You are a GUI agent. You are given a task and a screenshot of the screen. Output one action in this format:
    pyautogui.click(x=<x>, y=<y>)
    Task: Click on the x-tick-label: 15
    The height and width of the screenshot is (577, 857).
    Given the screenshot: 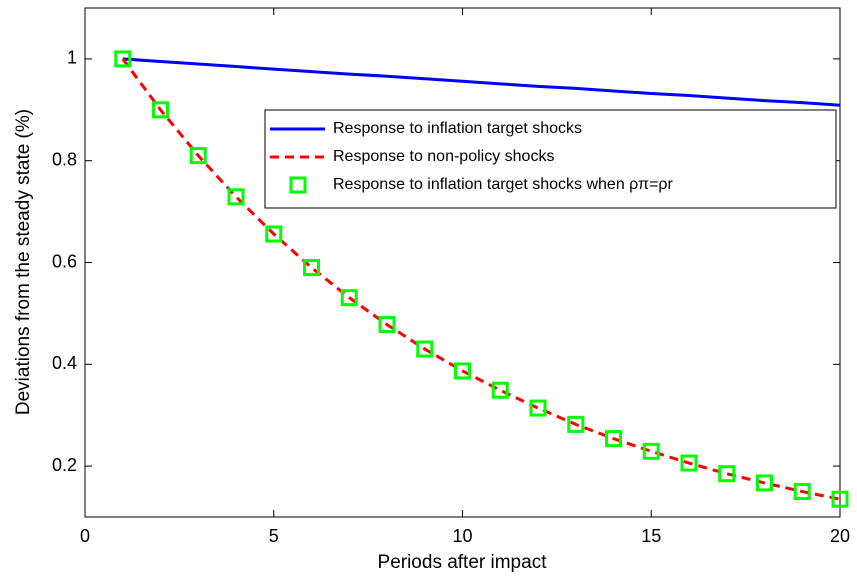 What is the action you would take?
    pyautogui.click(x=651, y=536)
    